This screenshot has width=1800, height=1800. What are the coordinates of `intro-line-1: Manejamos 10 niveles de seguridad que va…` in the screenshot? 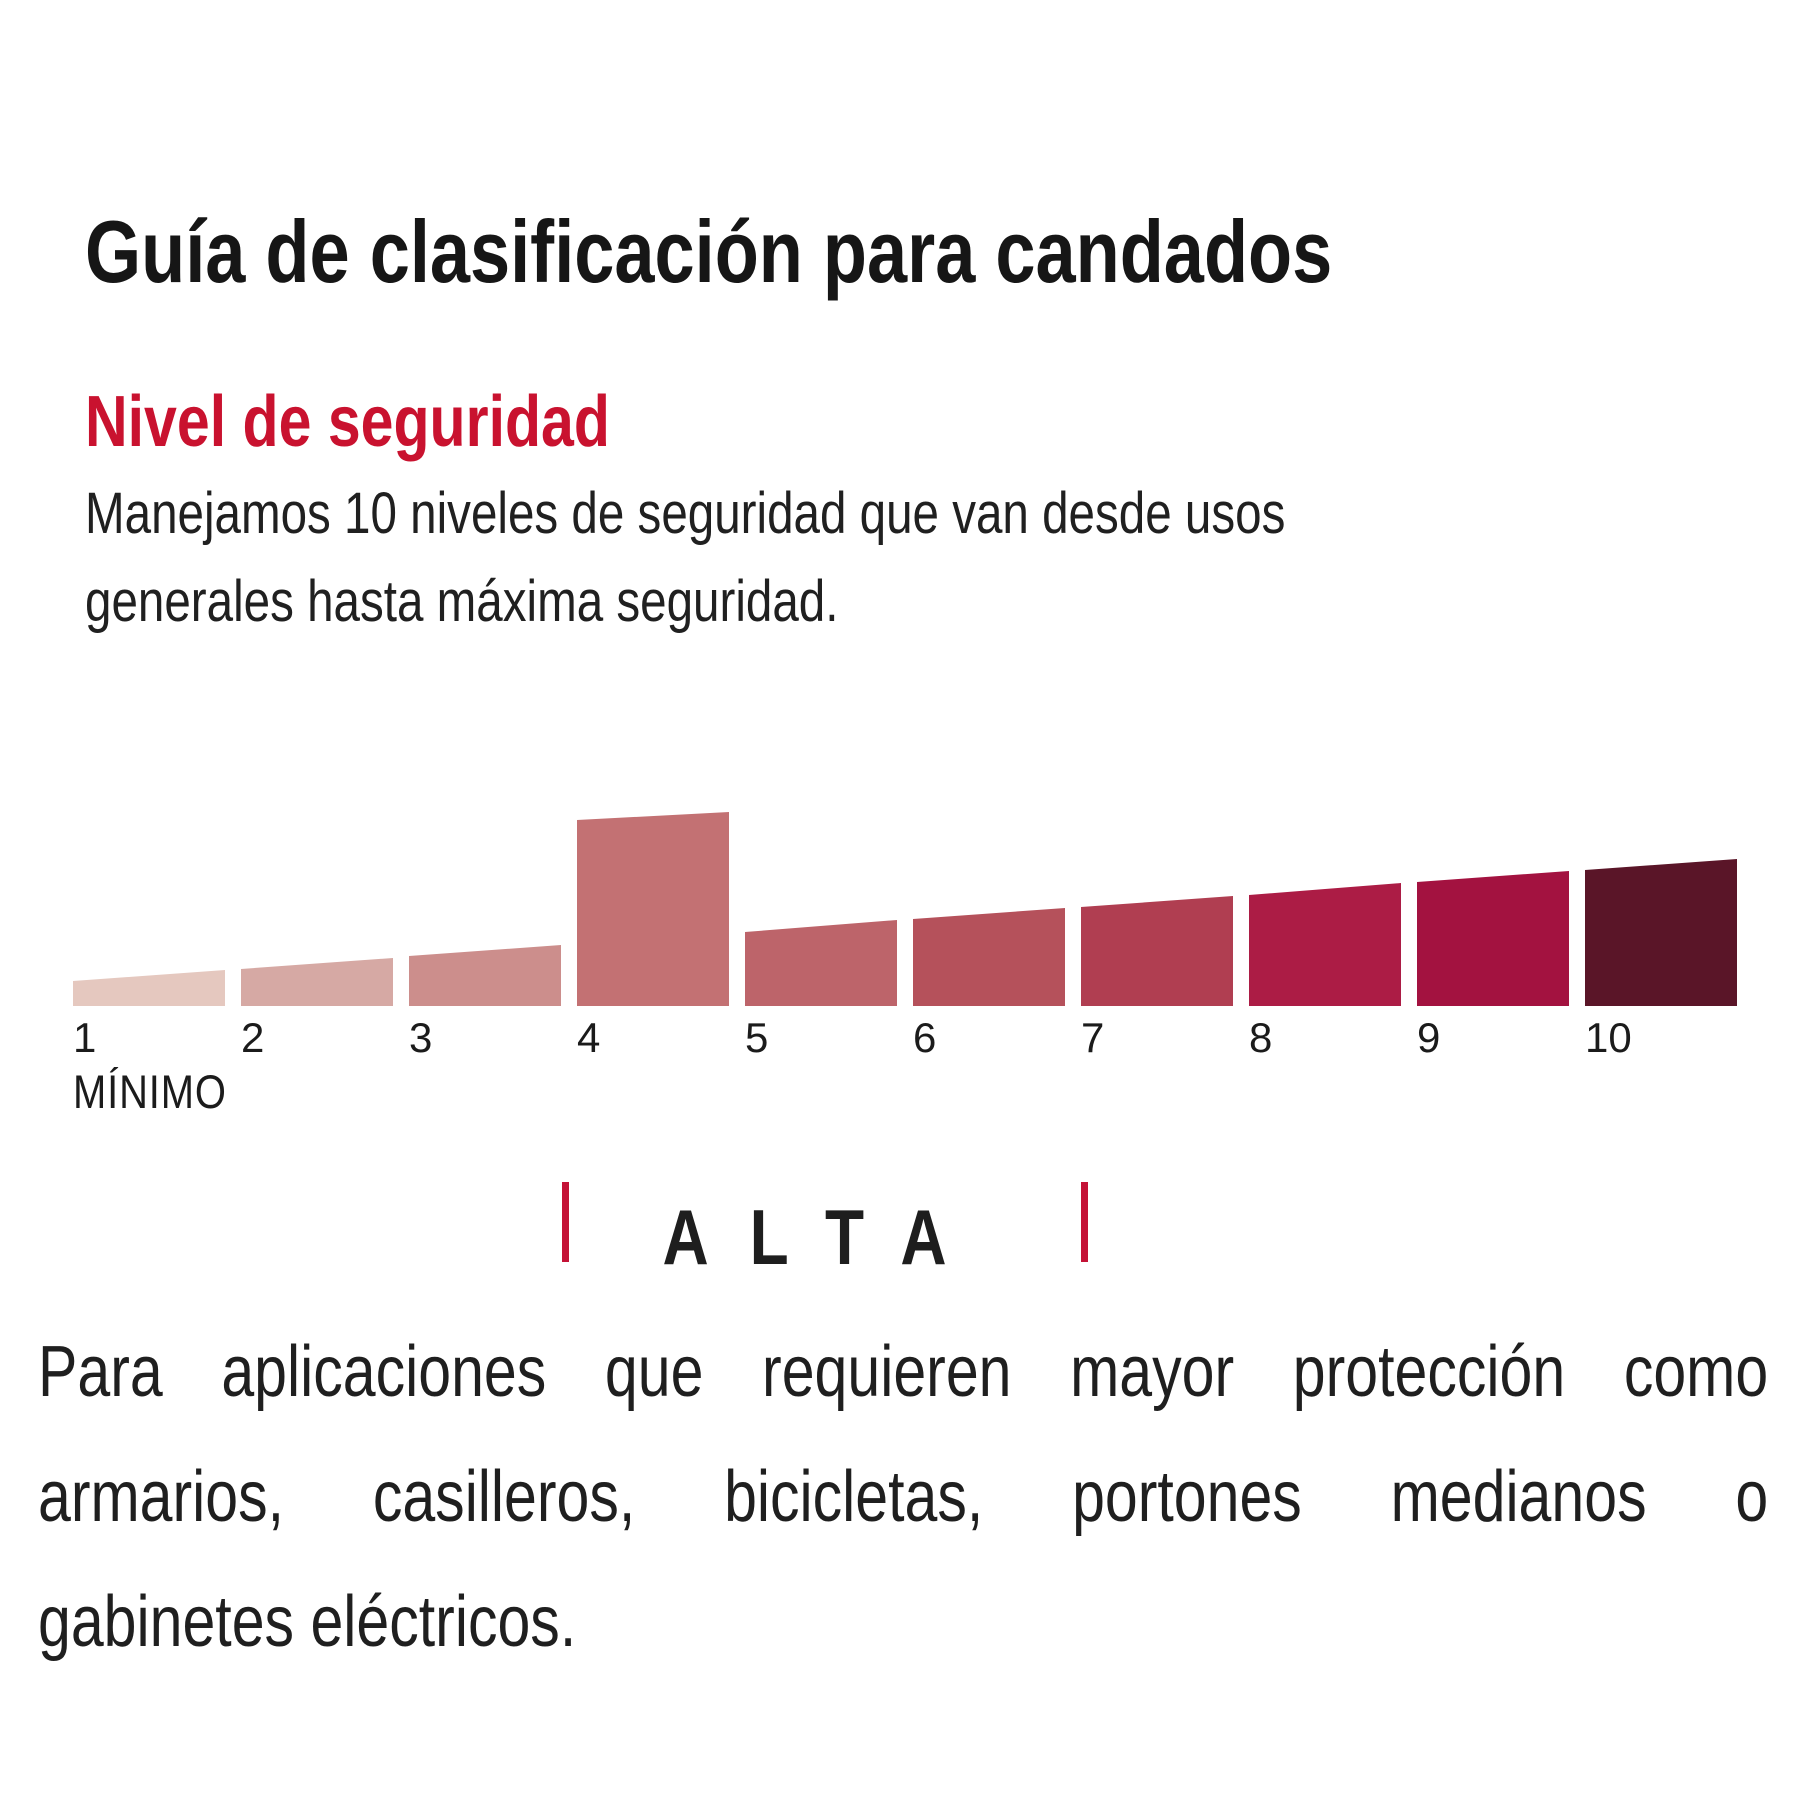 It's located at (685, 513).